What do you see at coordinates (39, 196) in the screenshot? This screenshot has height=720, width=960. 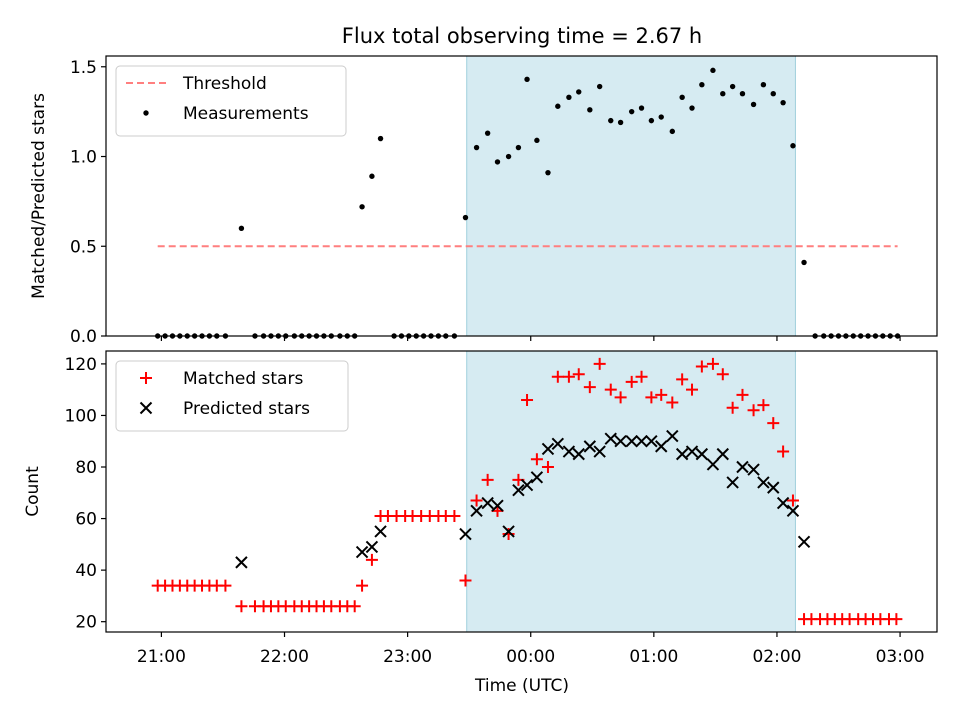 I see `y-axis-label: Matched/Predicted stars` at bounding box center [39, 196].